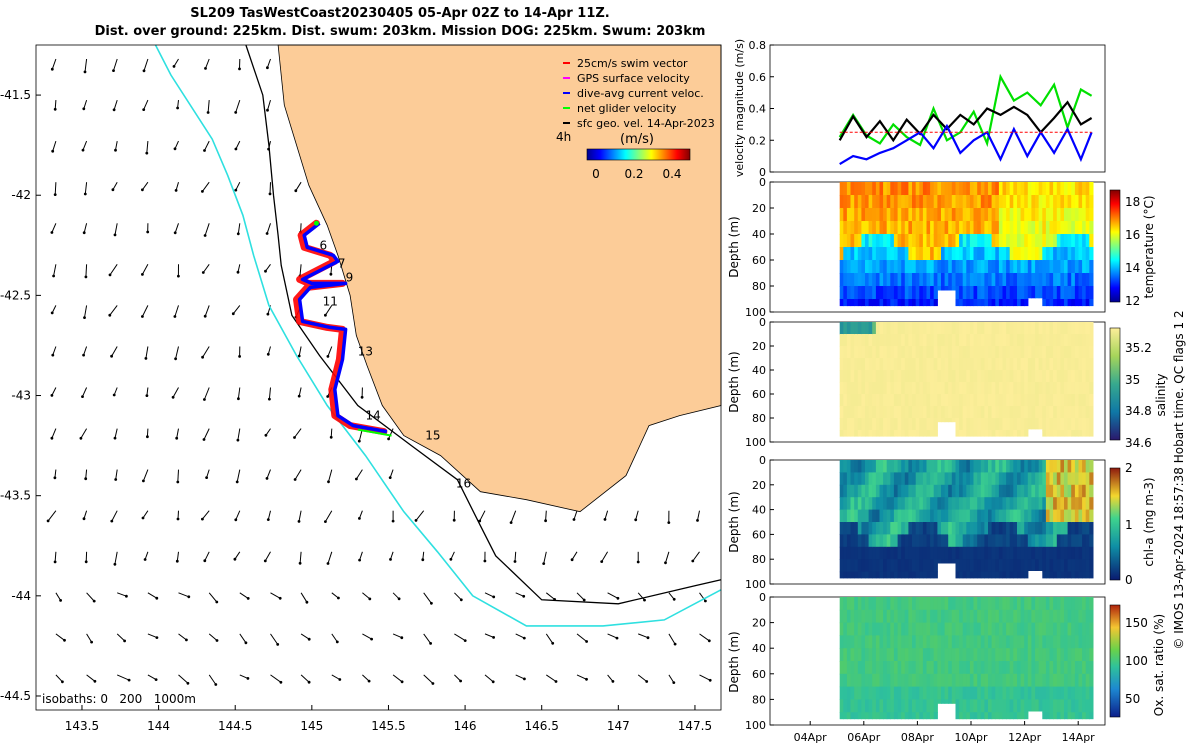 Image resolution: width=1200 pixels, height=750 pixels. I want to click on map-y-tick-label: -43, so click(21, 396).